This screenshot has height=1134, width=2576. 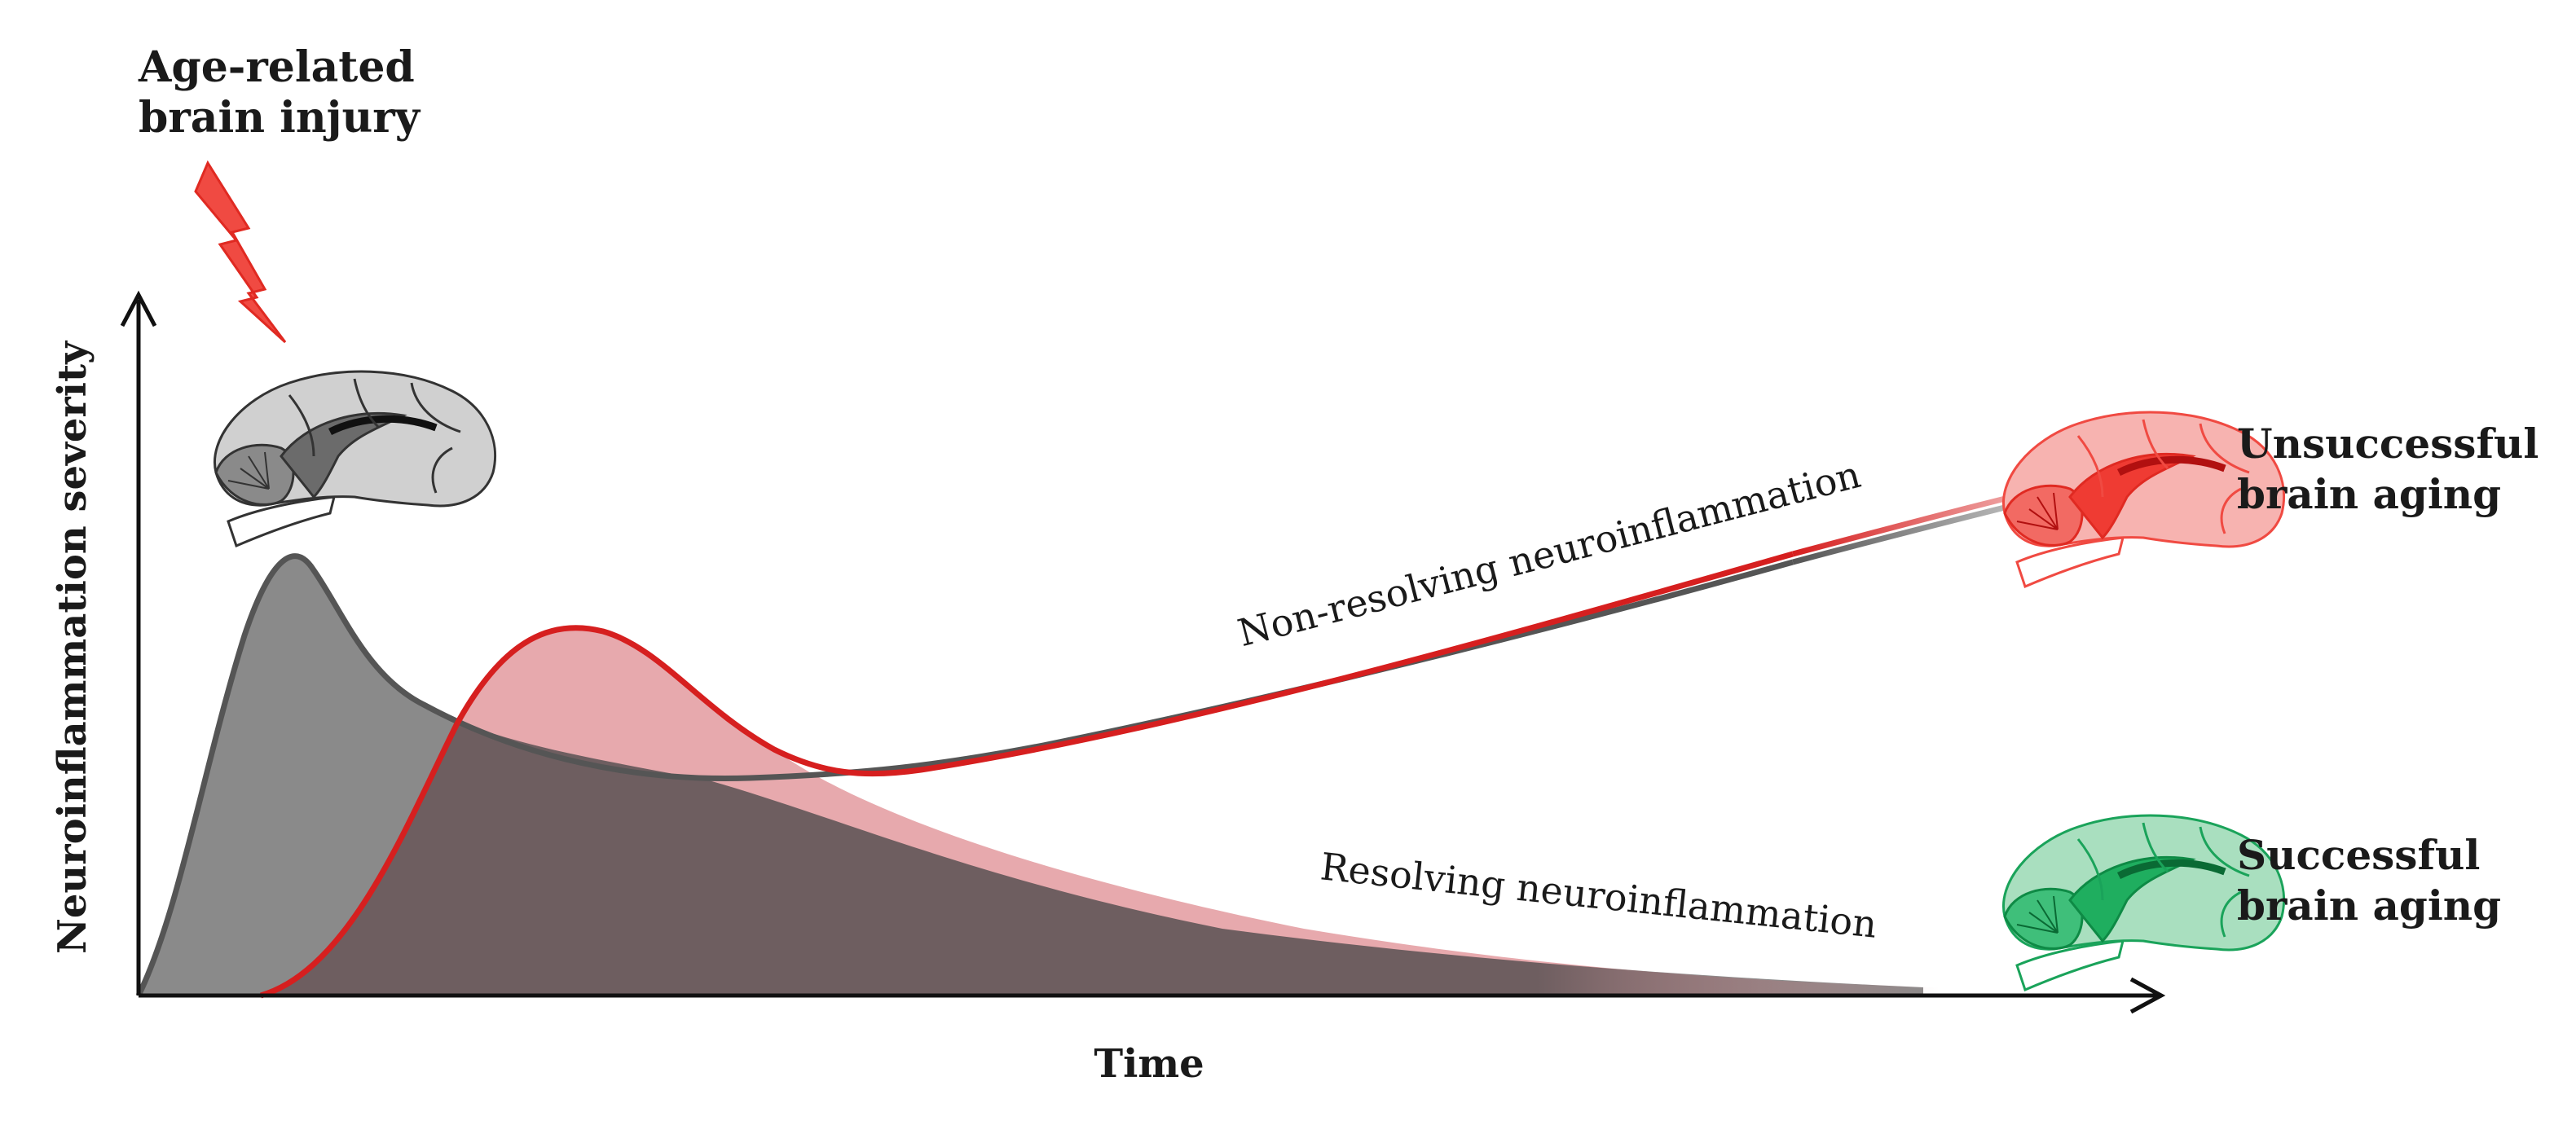 What do you see at coordinates (356, 459) in the screenshot?
I see `brain-icon` at bounding box center [356, 459].